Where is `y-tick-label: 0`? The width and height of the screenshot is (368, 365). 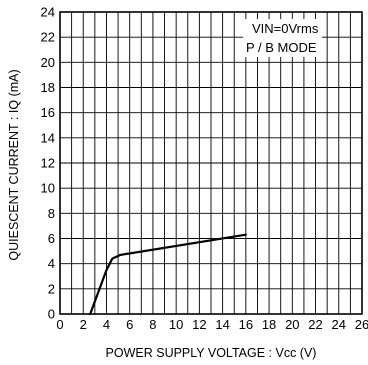
y-tick-label: 0 is located at coordinates (51, 314).